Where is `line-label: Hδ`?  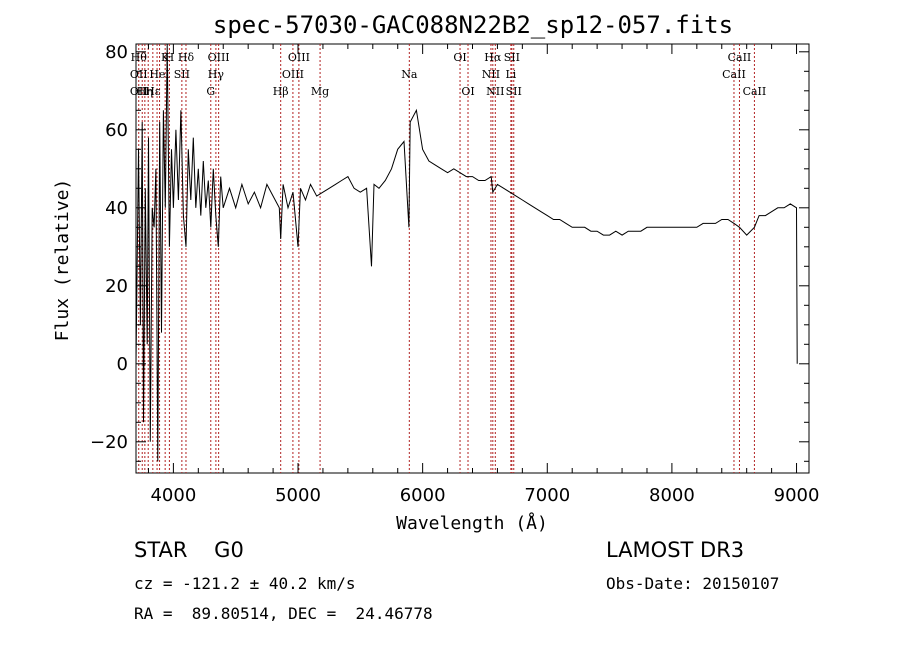 line-label: Hδ is located at coordinates (186, 57).